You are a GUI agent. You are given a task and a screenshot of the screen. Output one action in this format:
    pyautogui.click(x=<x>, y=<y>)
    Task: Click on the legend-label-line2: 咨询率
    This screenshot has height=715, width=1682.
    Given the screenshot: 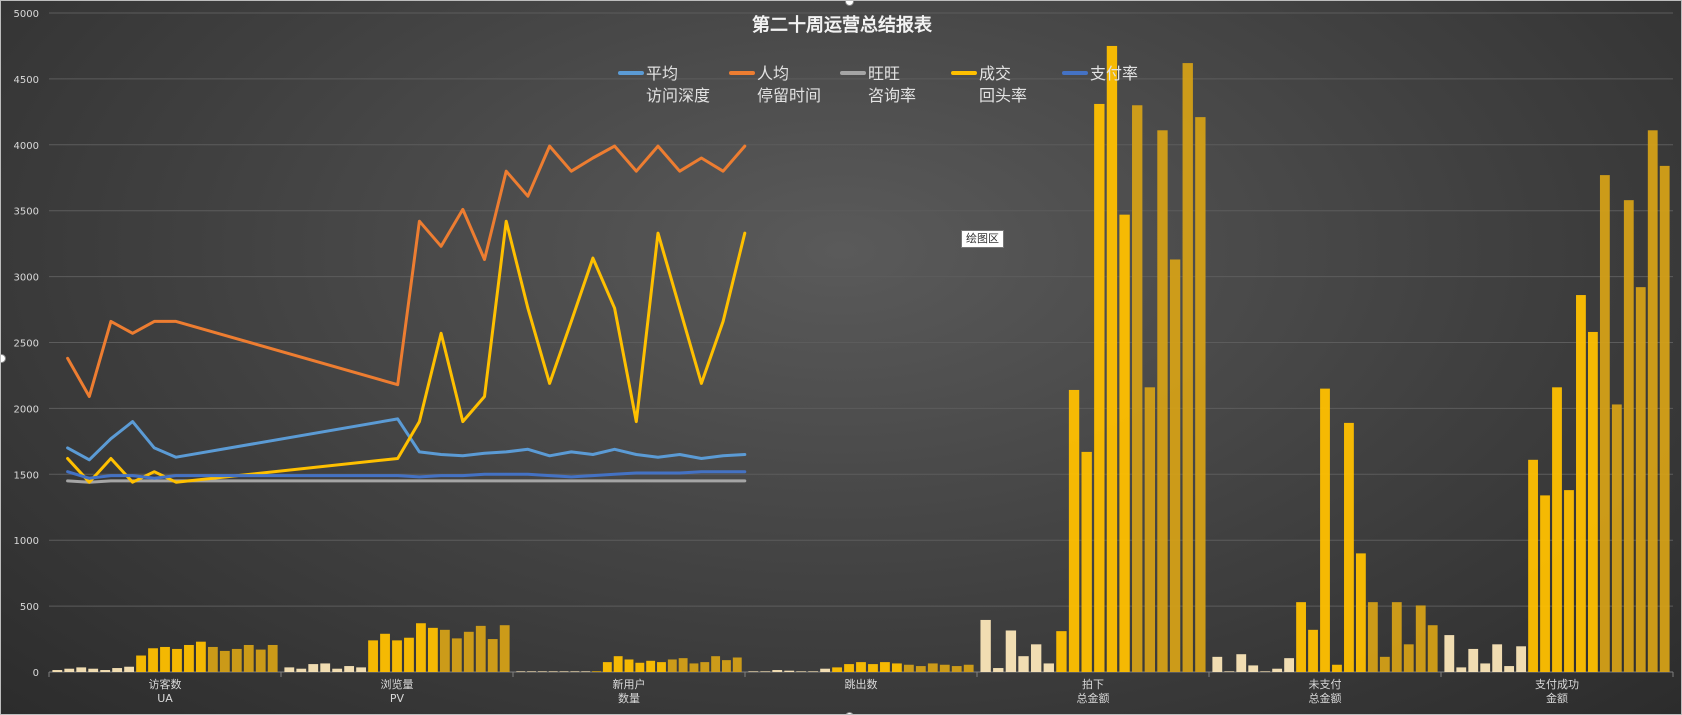 What is the action you would take?
    pyautogui.click(x=892, y=95)
    